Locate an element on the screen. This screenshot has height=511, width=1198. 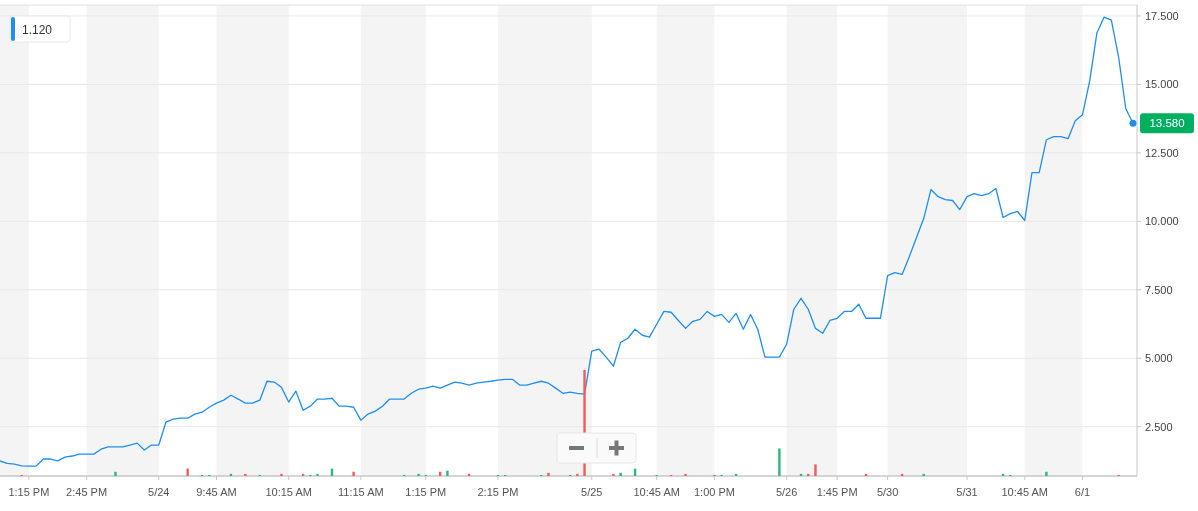
x-tick-label: 10:15 AM is located at coordinates (288, 492).